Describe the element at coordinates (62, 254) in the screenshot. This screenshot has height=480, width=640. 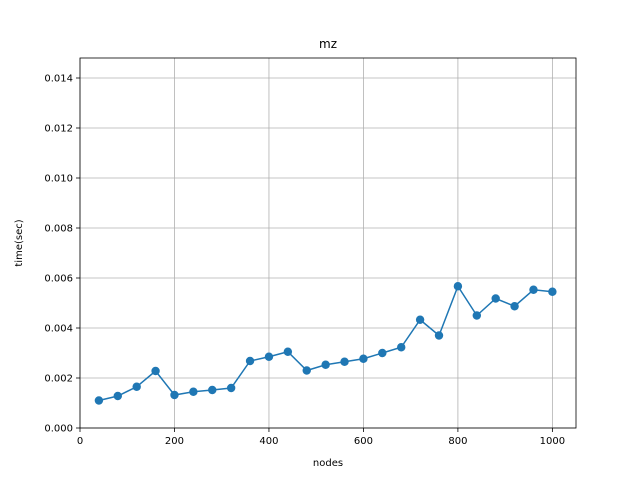
I see `y-axis: 0.000 0.002 0.004 0.006 0.008 0.010 0.012 0.014` at that location.